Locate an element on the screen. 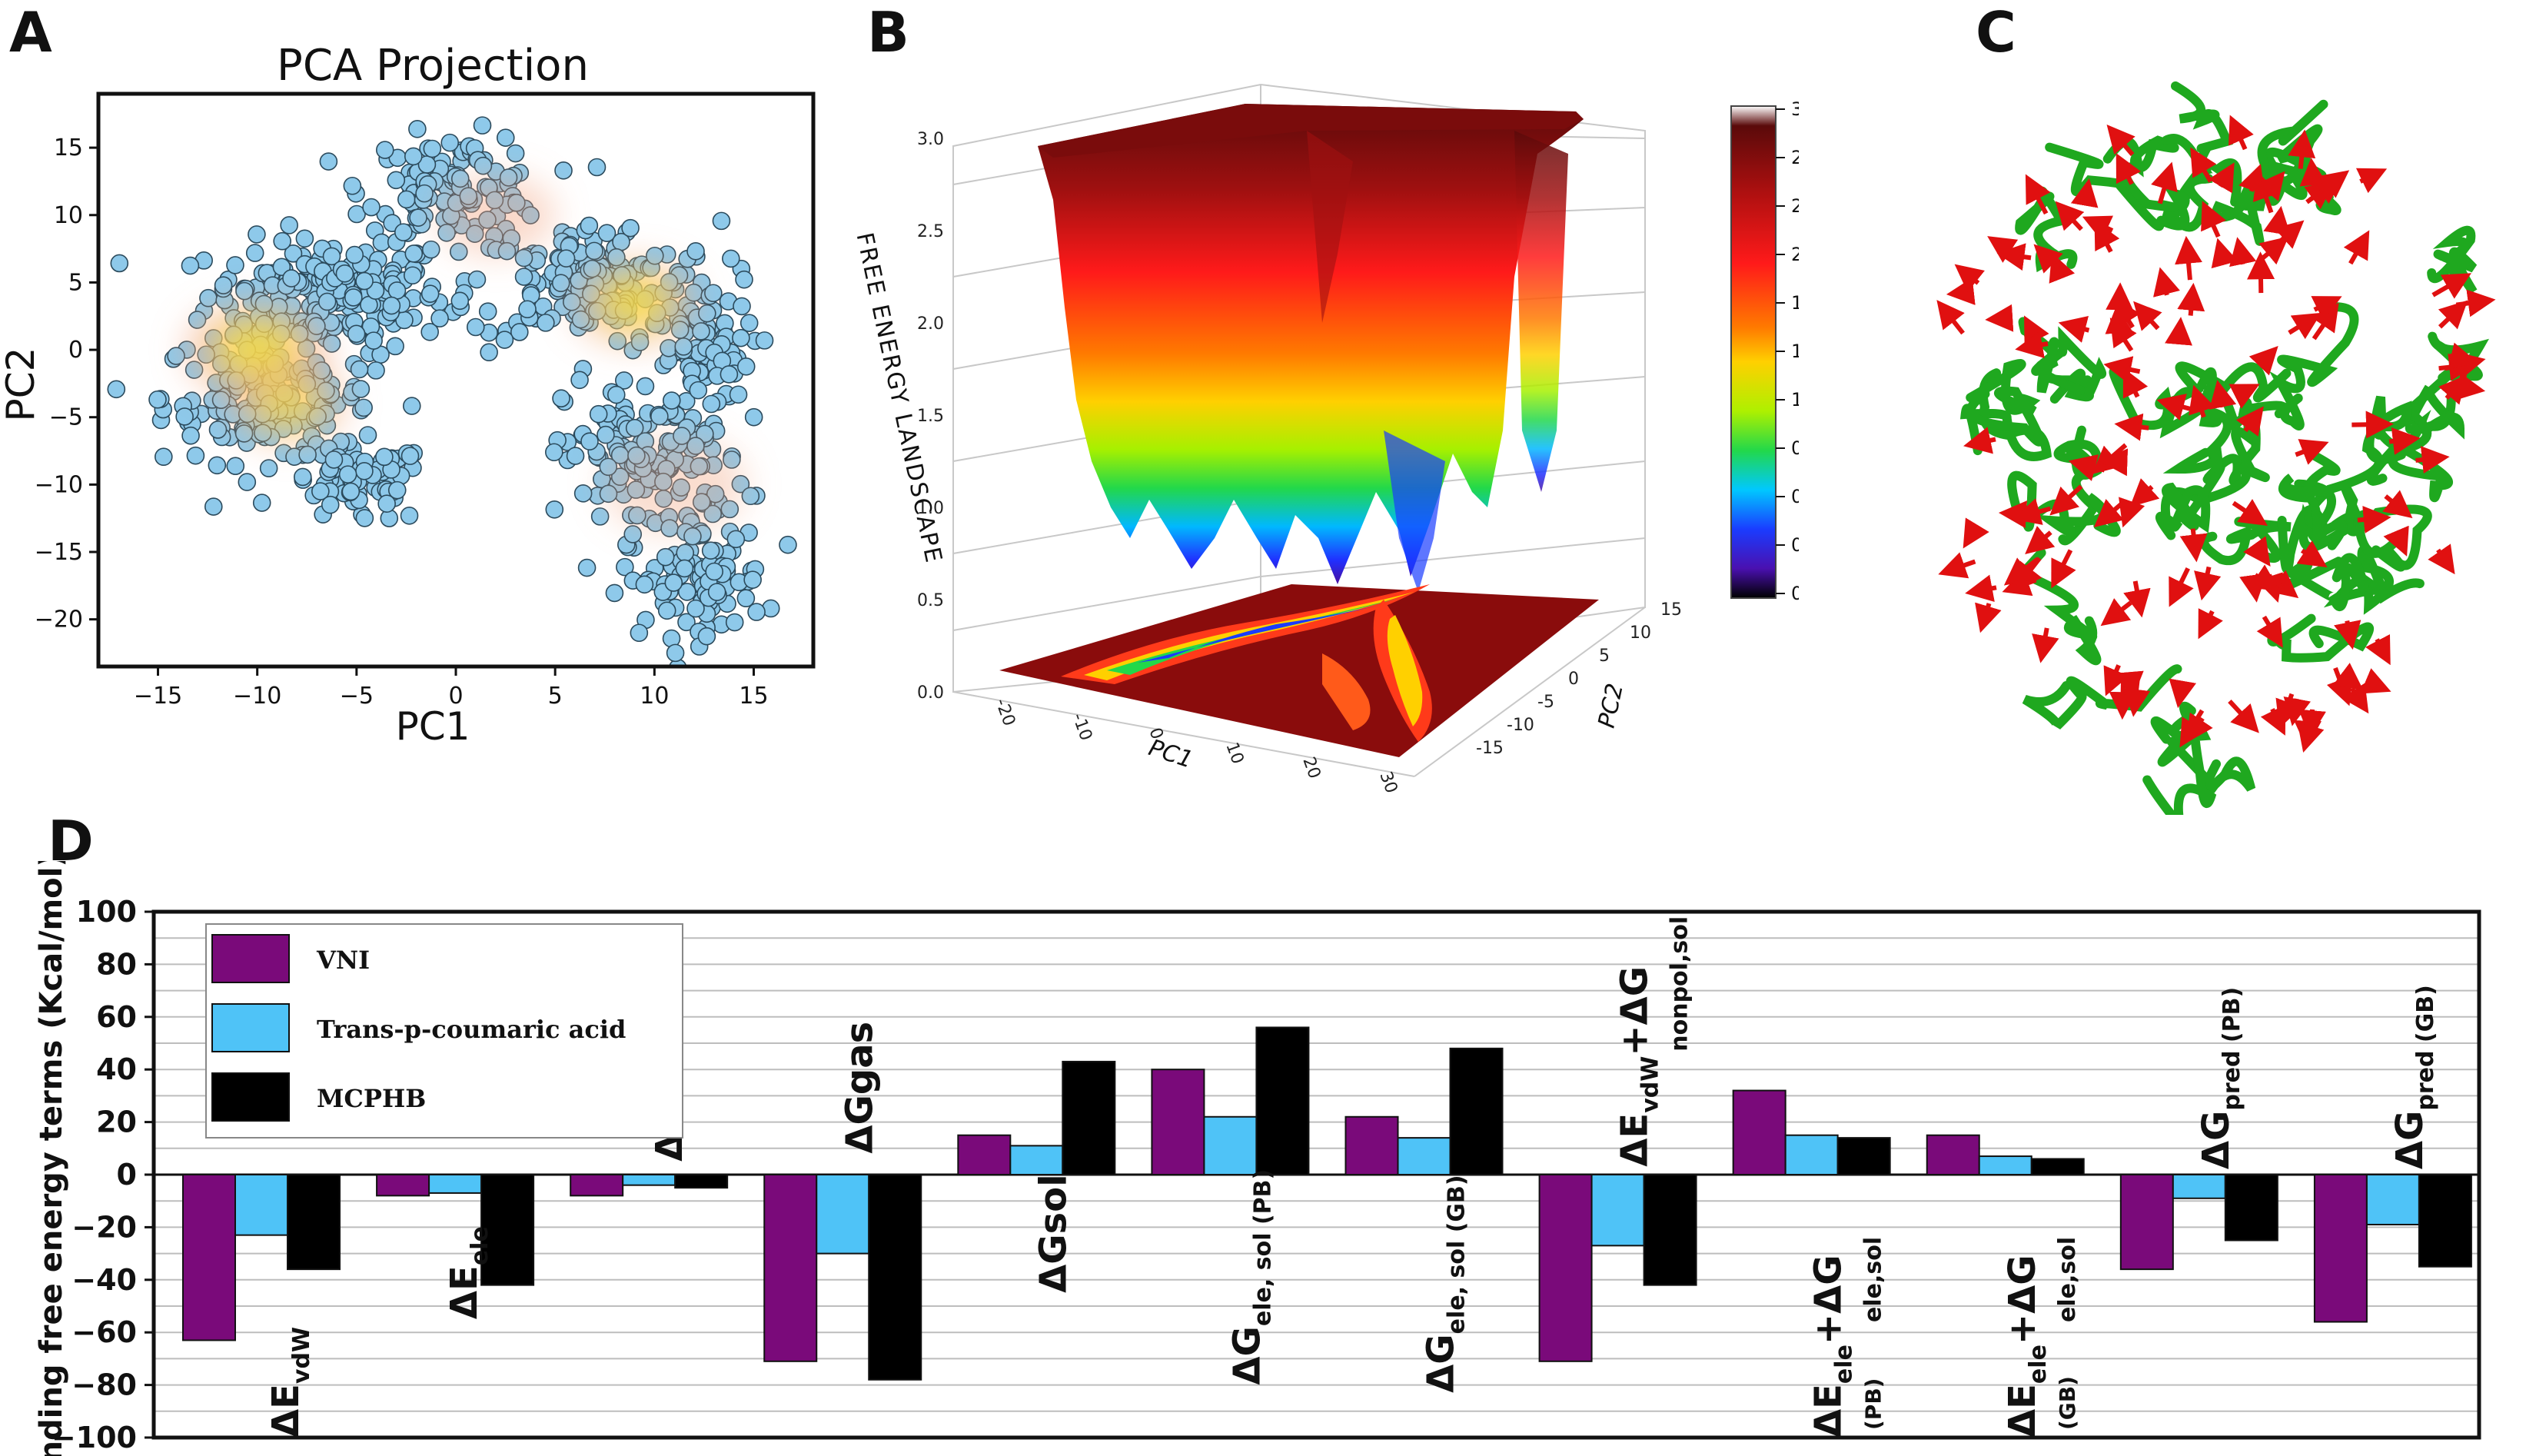 The image size is (2526, 1456). fel-y-tick-label: 5 is located at coordinates (1604, 656).